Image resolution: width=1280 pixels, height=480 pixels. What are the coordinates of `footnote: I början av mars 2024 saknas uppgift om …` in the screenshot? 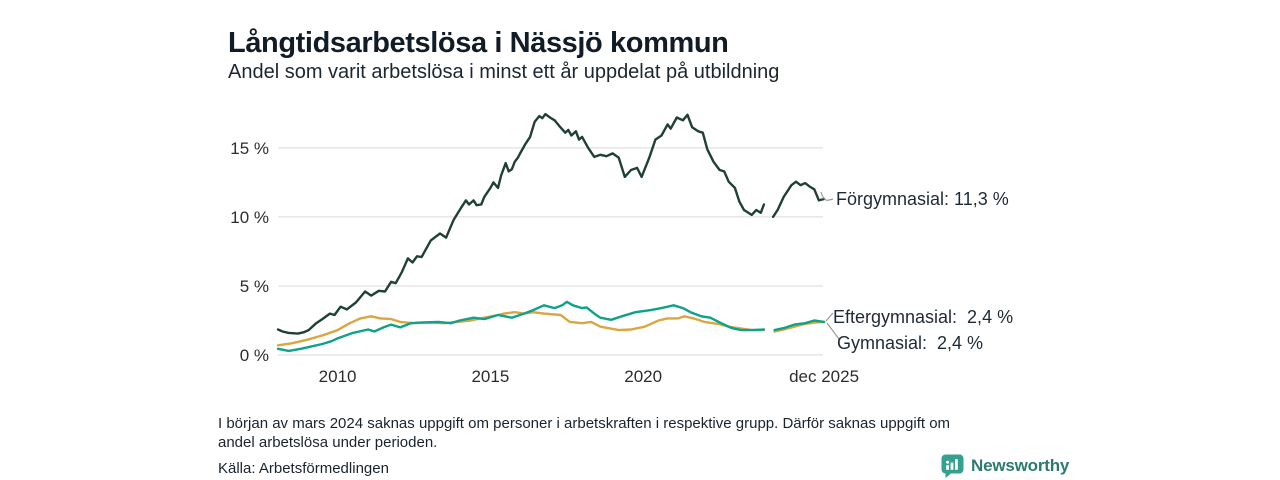 It's located at (584, 433).